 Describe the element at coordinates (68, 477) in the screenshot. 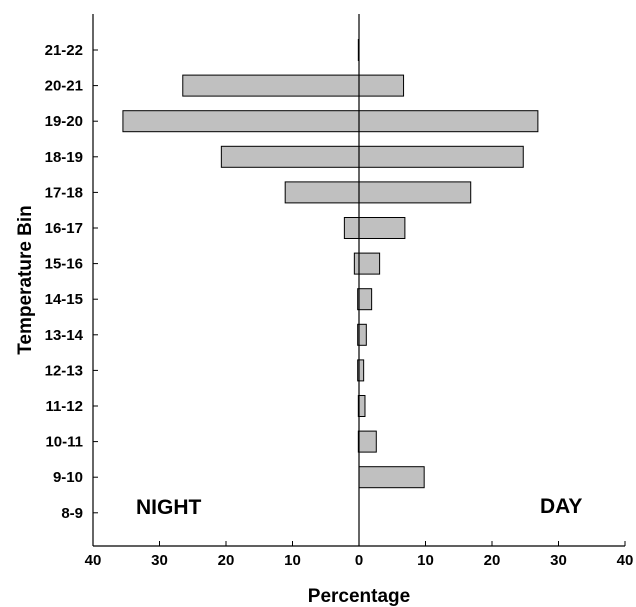

I see `y-tick-label: 9-10` at that location.